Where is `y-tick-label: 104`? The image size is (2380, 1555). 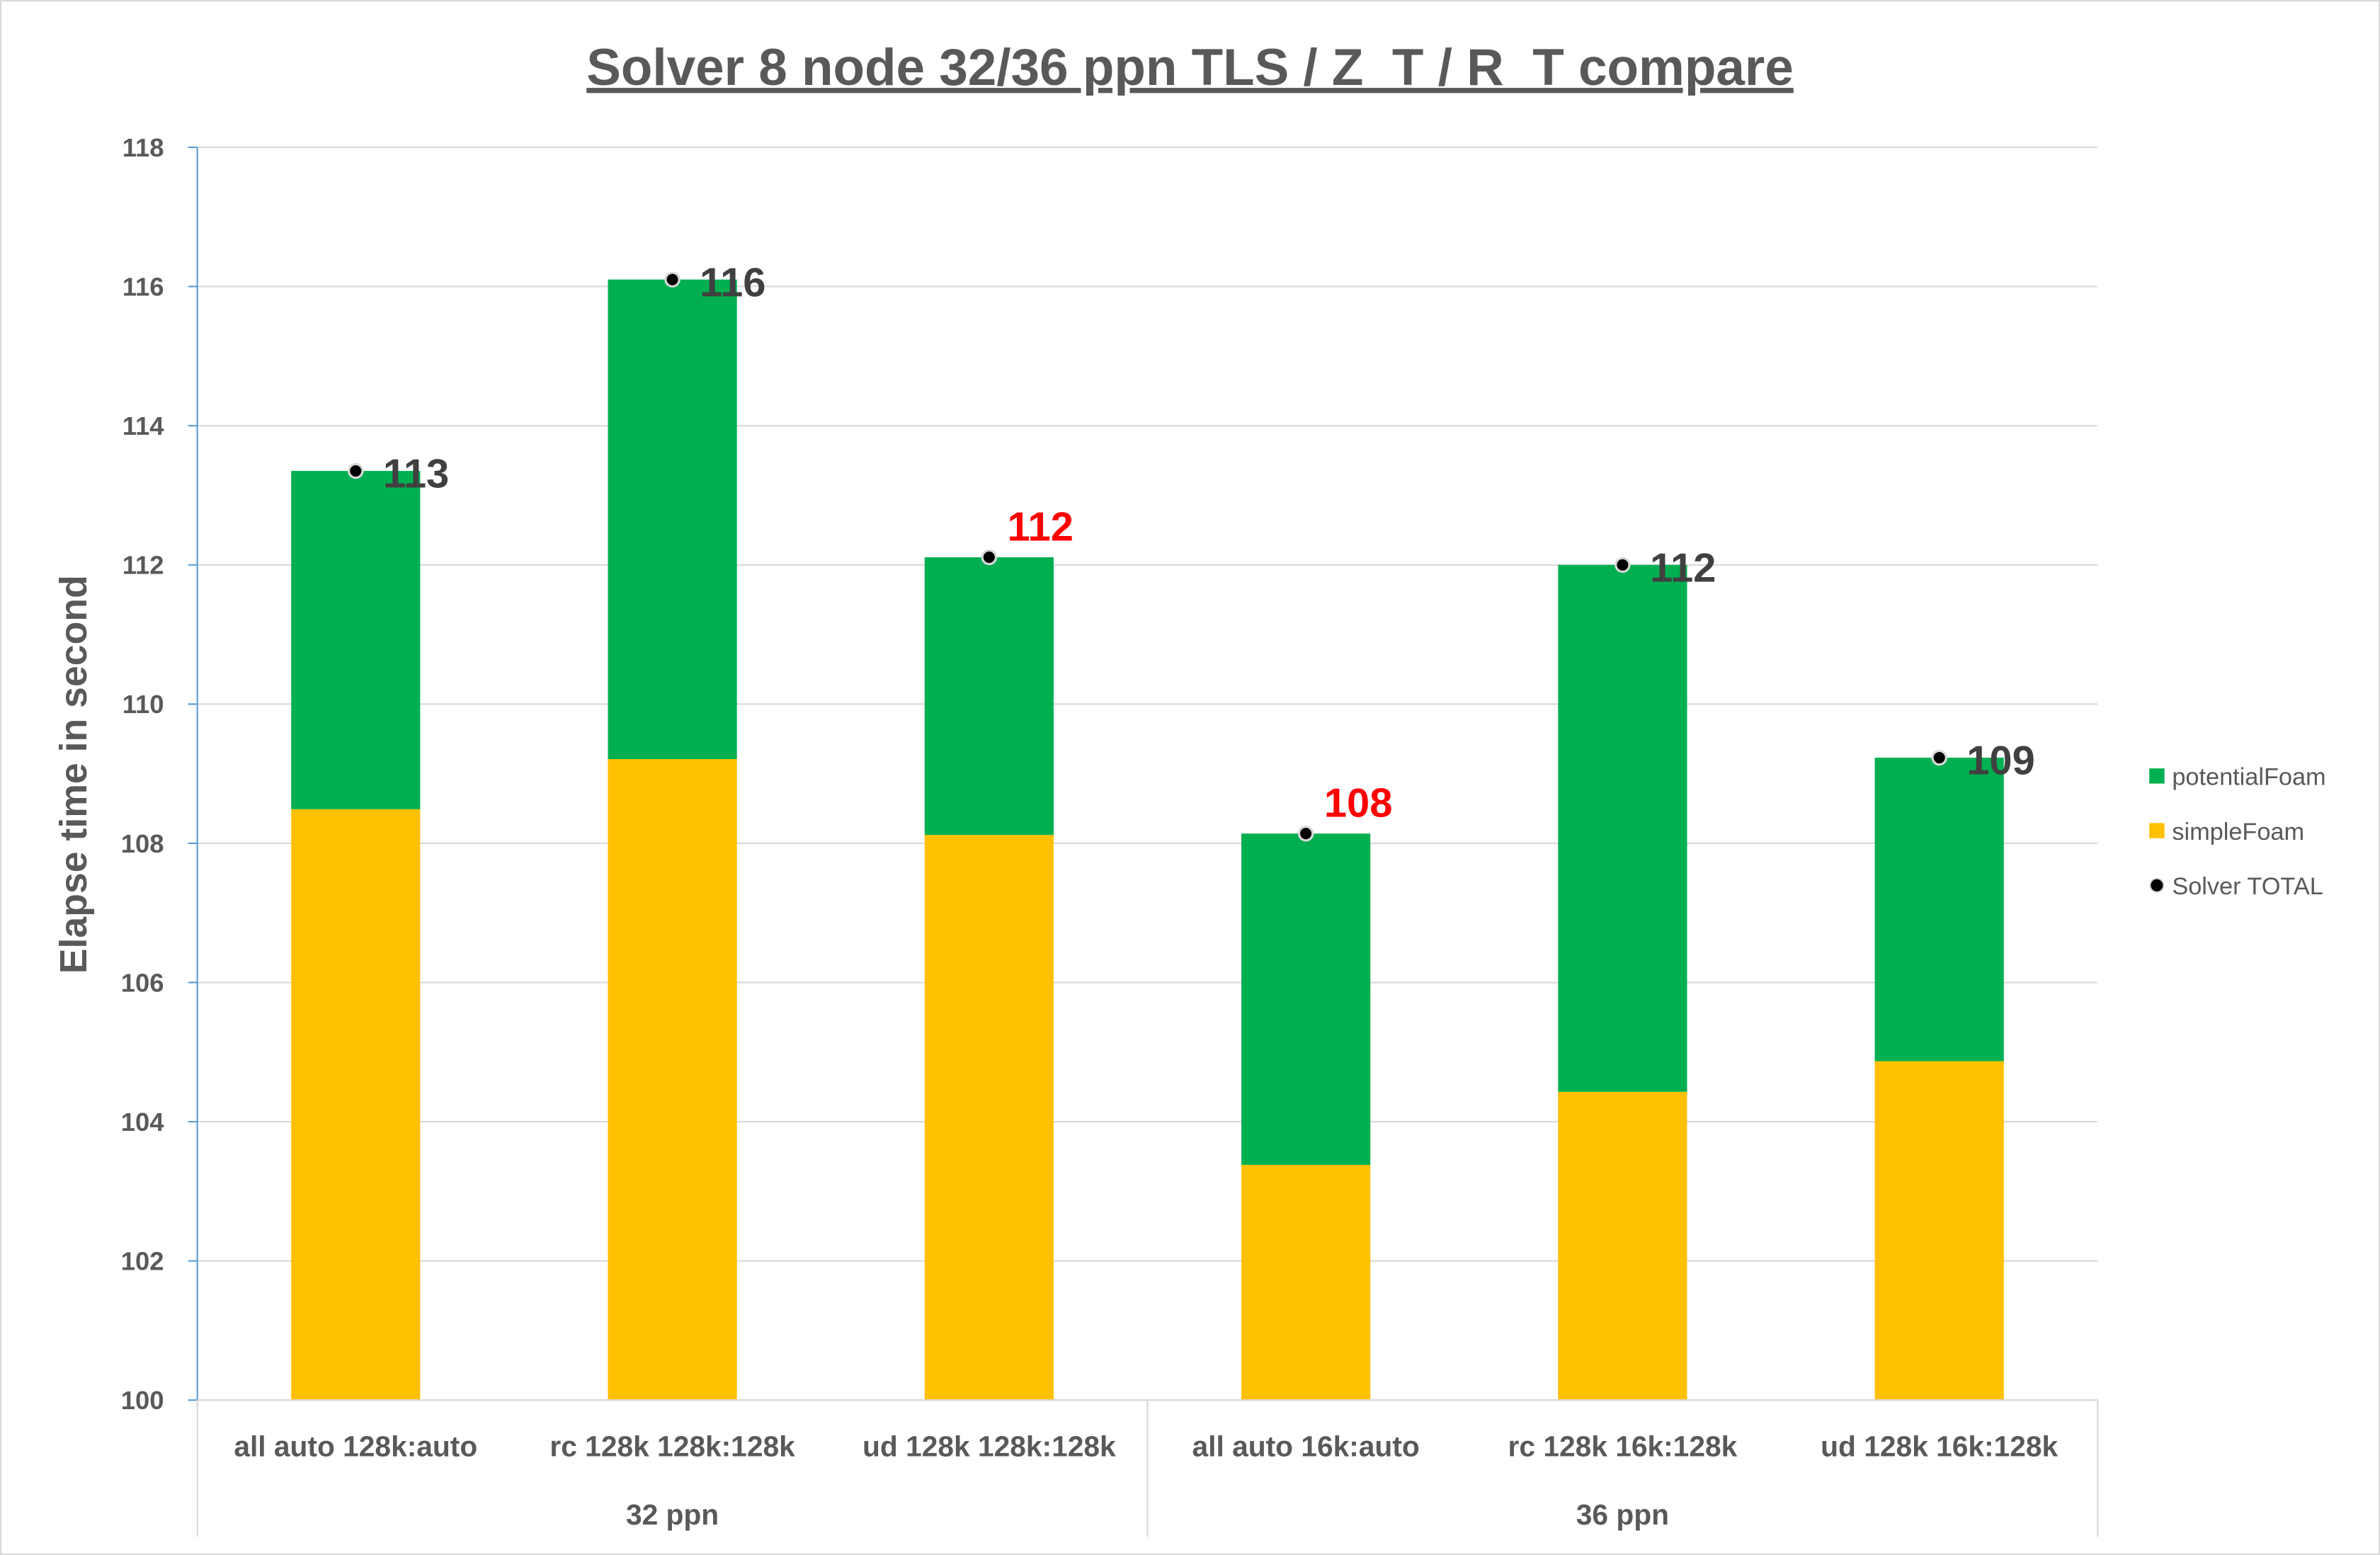 y-tick-label: 104 is located at coordinates (143, 1122).